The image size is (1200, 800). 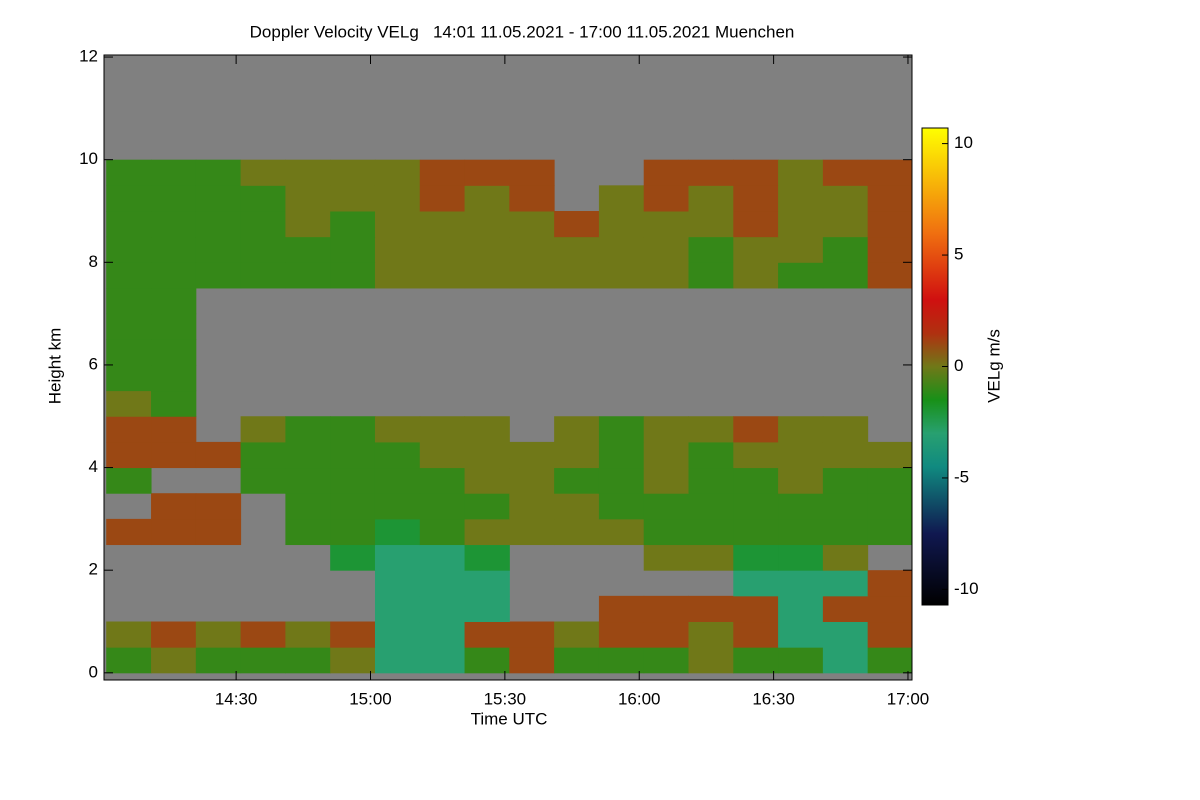 What do you see at coordinates (958, 365) in the screenshot?
I see `colorbar-tick-label: 0` at bounding box center [958, 365].